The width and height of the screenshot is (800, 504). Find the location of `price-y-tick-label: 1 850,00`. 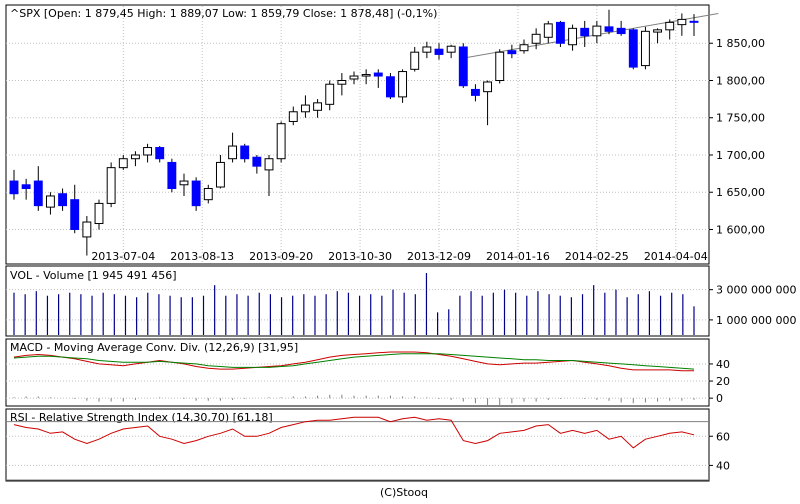

price-y-tick-label: 1 850,00 is located at coordinates (740, 43).